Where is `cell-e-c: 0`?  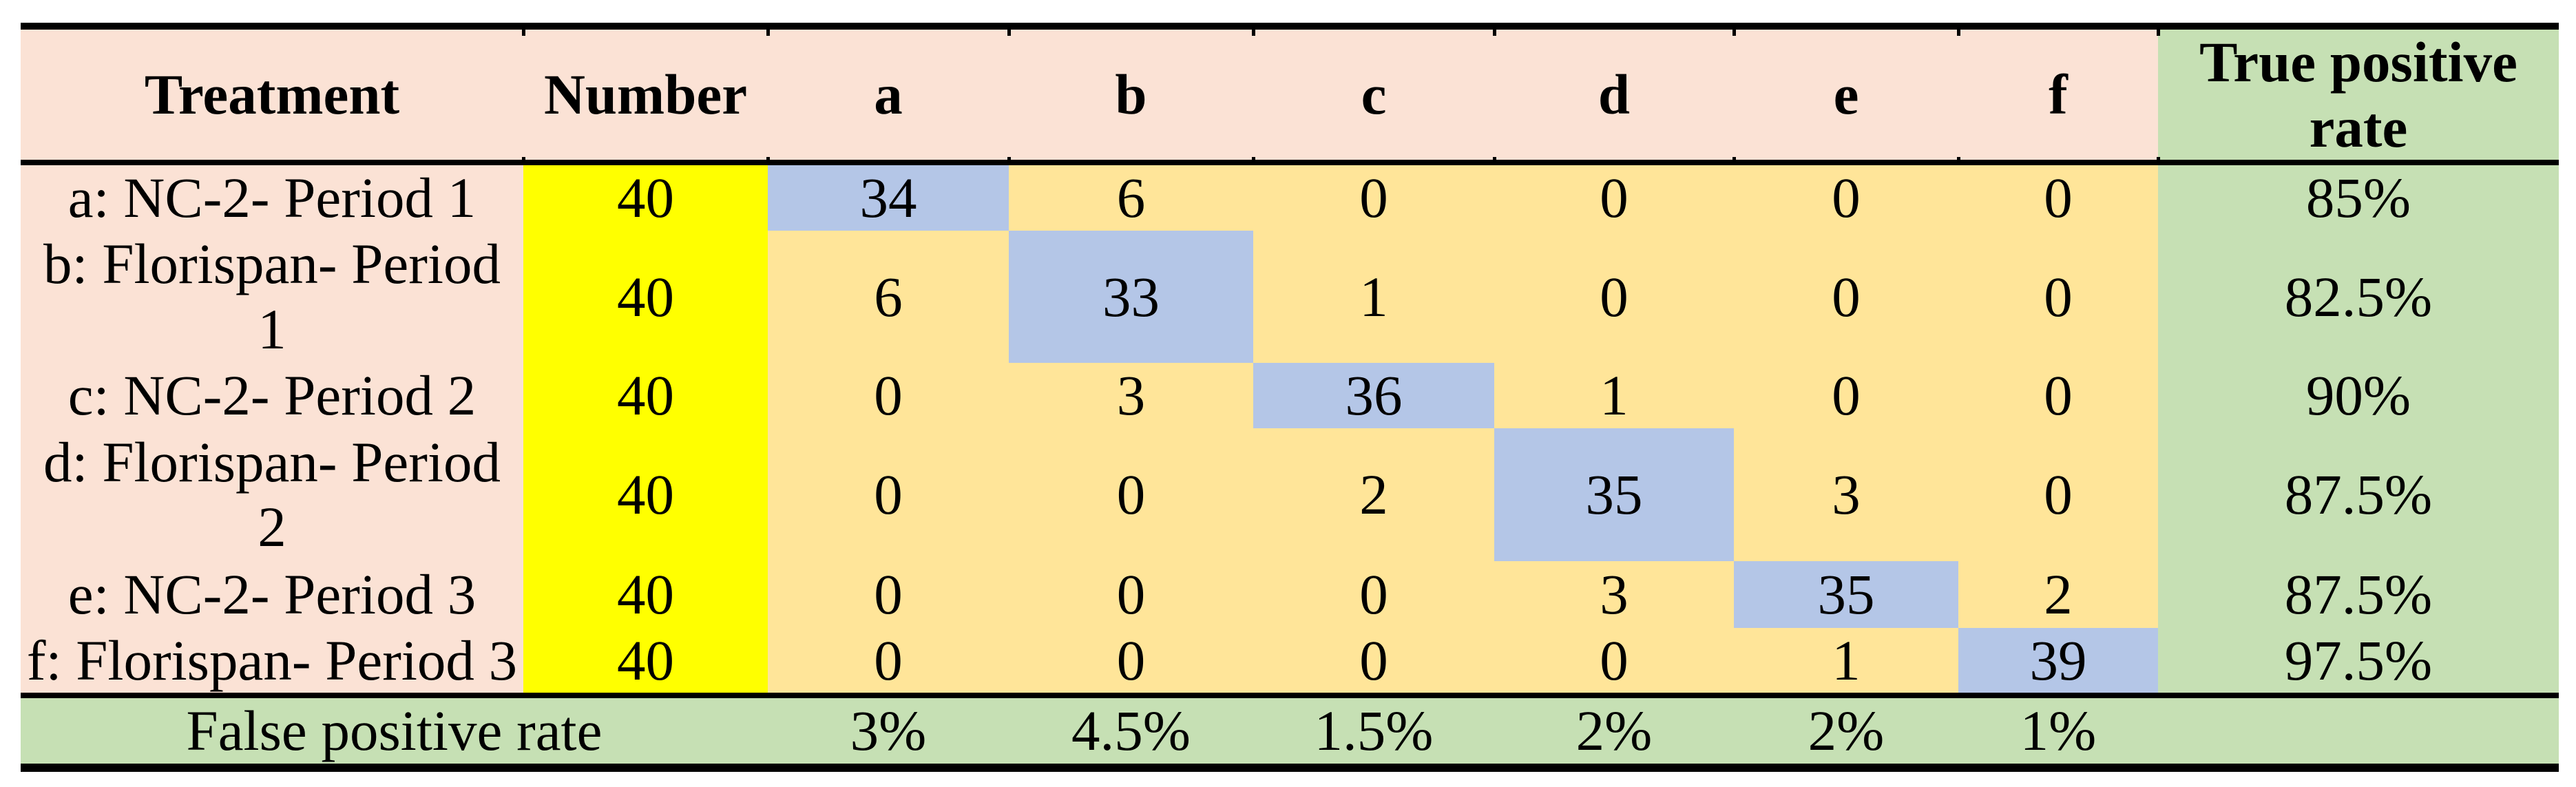
cell-e-c: 0 is located at coordinates (1373, 594).